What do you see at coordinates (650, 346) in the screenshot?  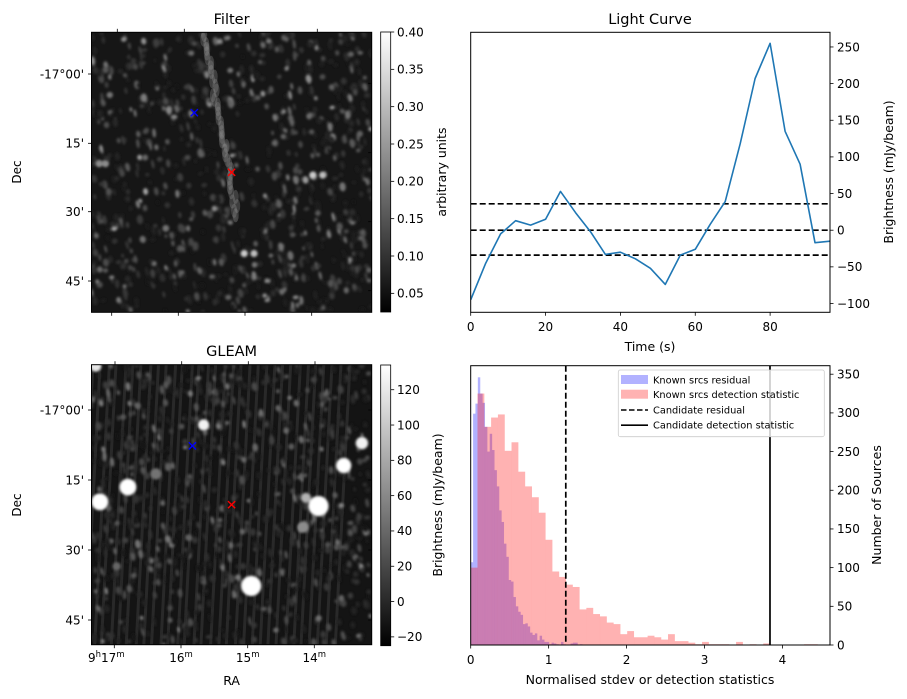 I see `light-curve-xlabel: Time (s)` at bounding box center [650, 346].